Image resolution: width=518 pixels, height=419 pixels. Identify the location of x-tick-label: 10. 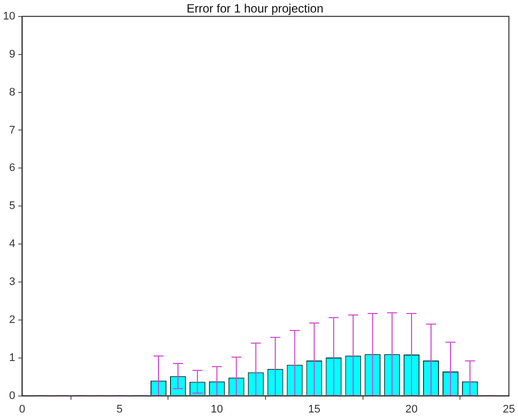
(217, 409).